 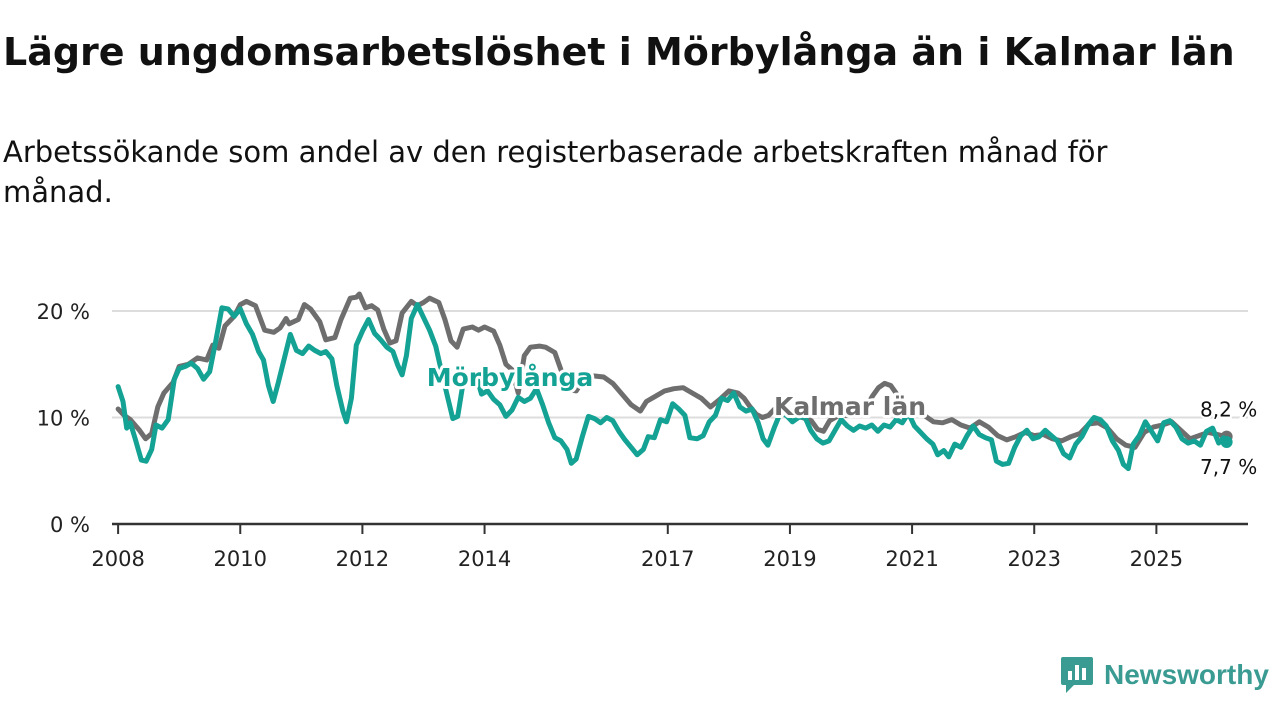 I want to click on x-tick-label: 2019, so click(x=789, y=559).